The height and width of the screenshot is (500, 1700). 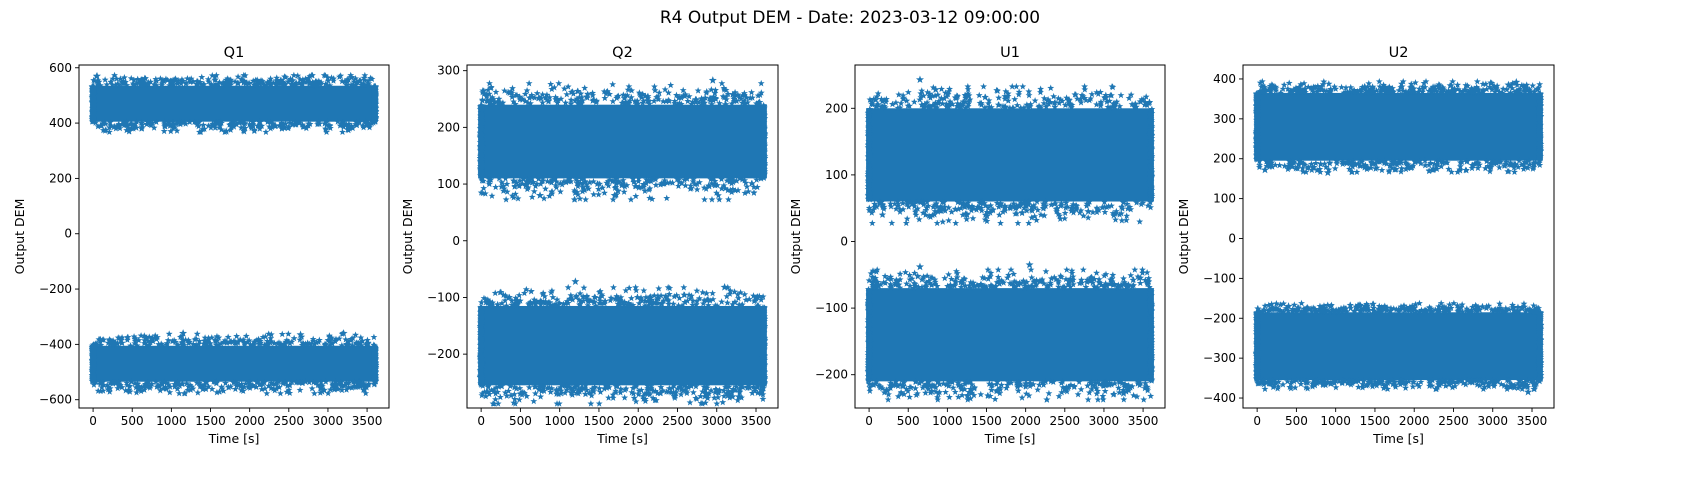 What do you see at coordinates (836, 175) in the screenshot?
I see `y-tick-label: 100` at bounding box center [836, 175].